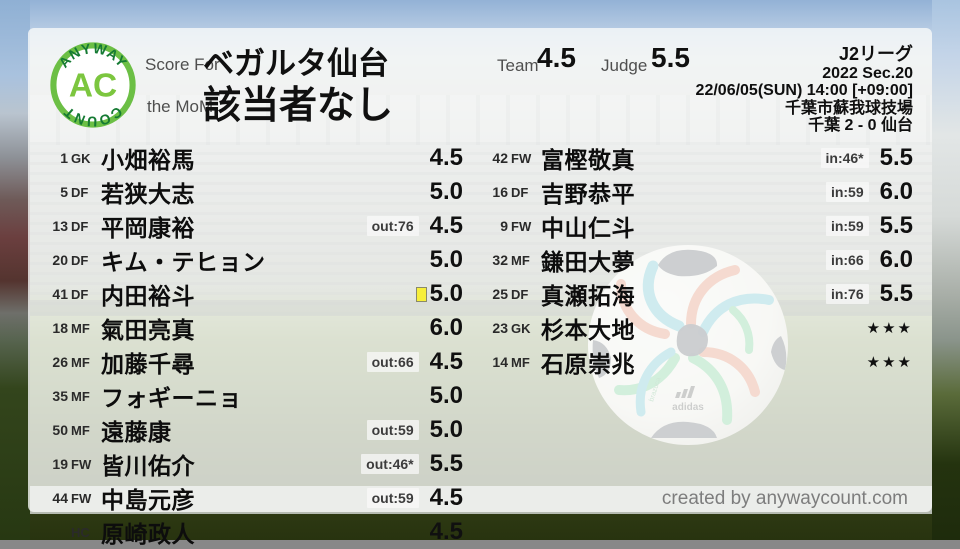 This screenshot has width=960, height=549. I want to click on substitution-badge: in:66, so click(847, 260).